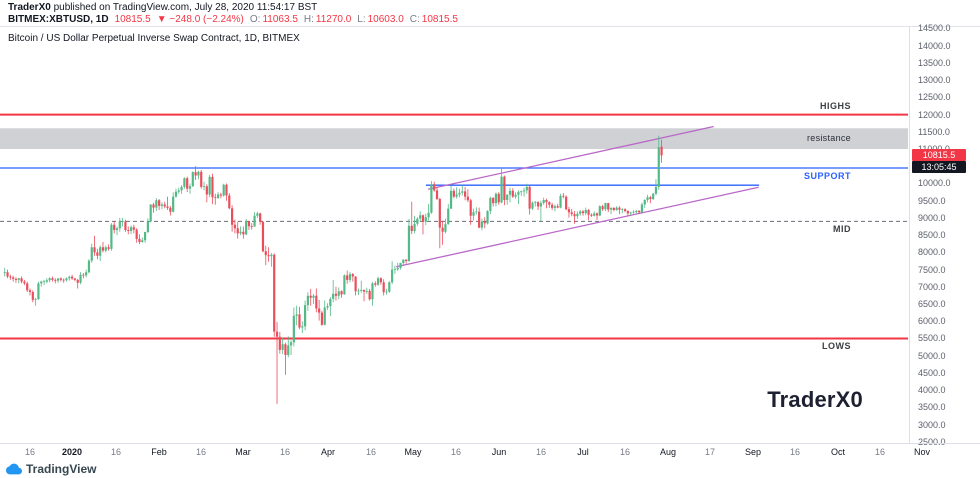 This screenshot has height=478, width=980. I want to click on price-tick: 9500.0, so click(932, 200).